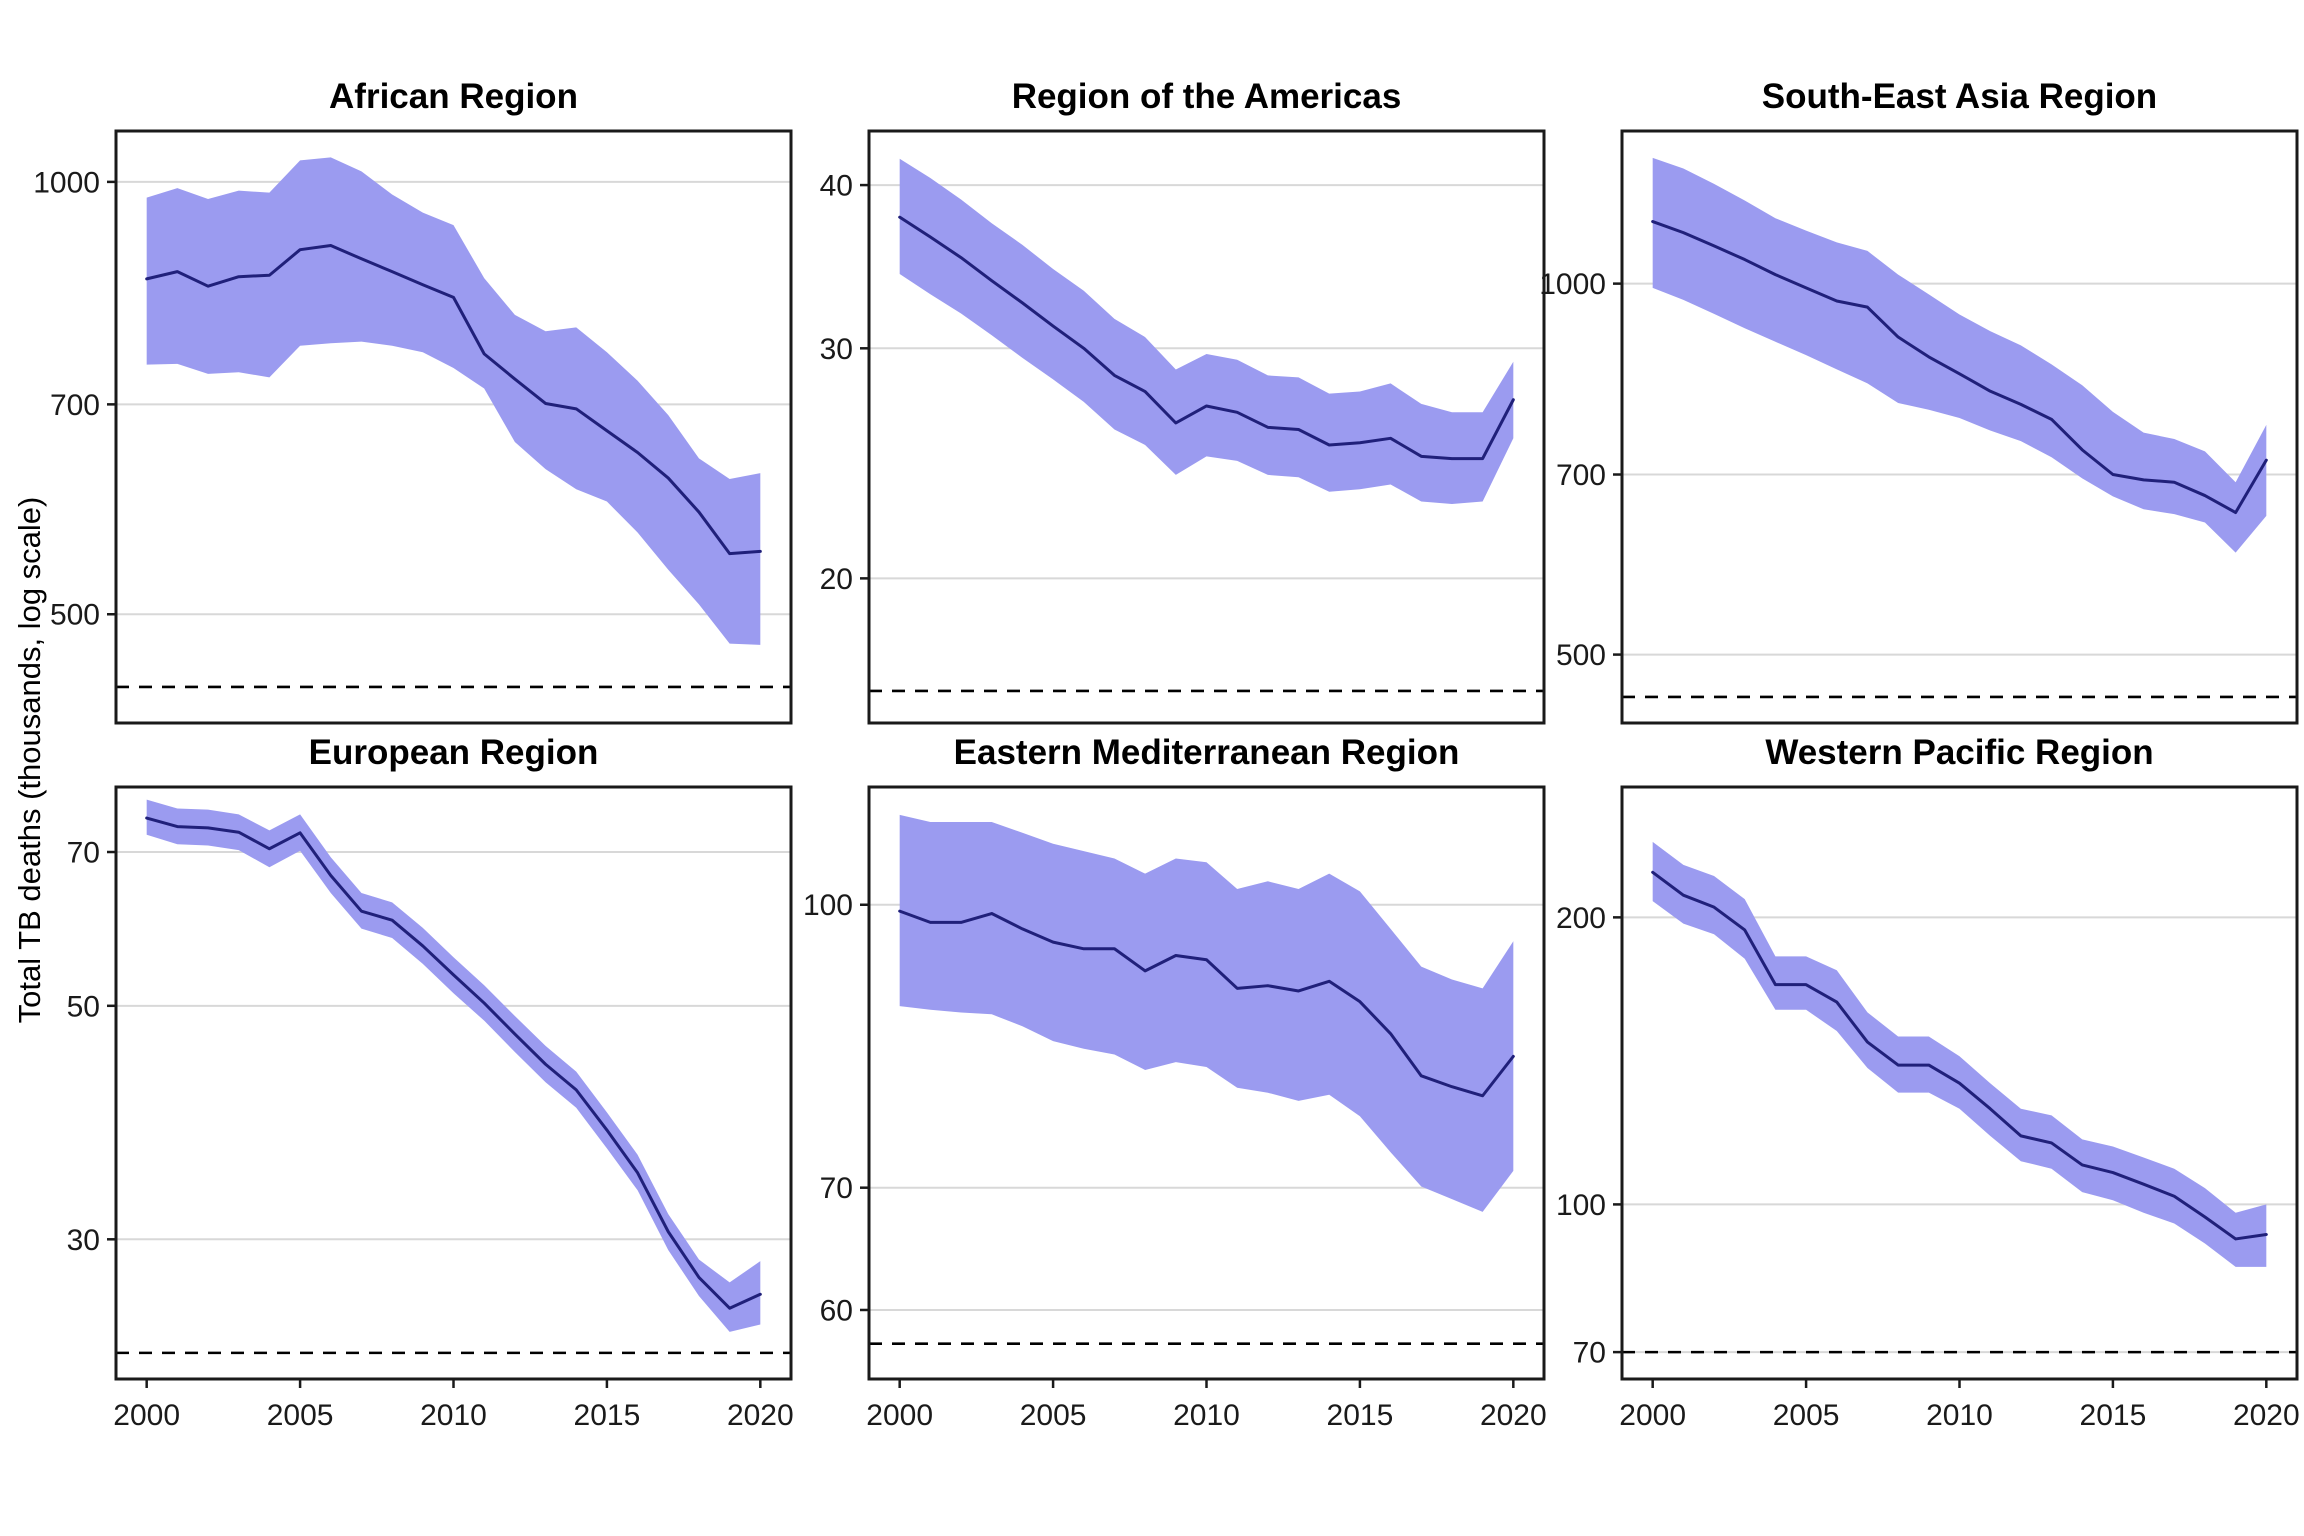 The height and width of the screenshot is (1536, 2304). Describe the element at coordinates (453, 752) in the screenshot. I see `panel-title: European Region` at that location.